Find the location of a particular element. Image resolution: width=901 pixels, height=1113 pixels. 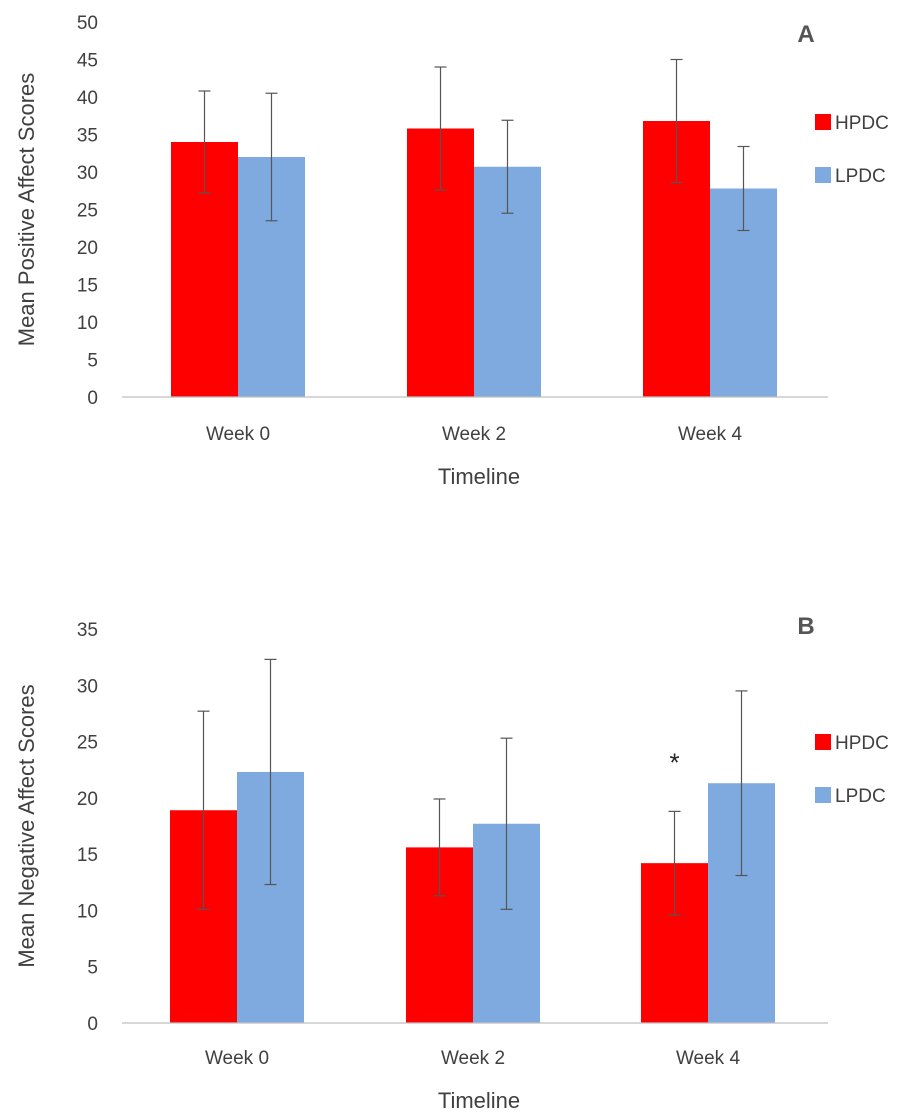

y-axis-title: Mean Negative Affect Scores is located at coordinates (26, 825).